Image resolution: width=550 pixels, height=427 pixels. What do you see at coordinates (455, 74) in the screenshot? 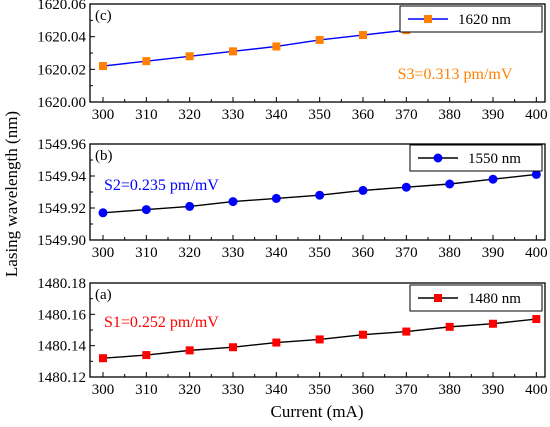
I see `slope-annotation: S3=0.313 pm/mV` at bounding box center [455, 74].